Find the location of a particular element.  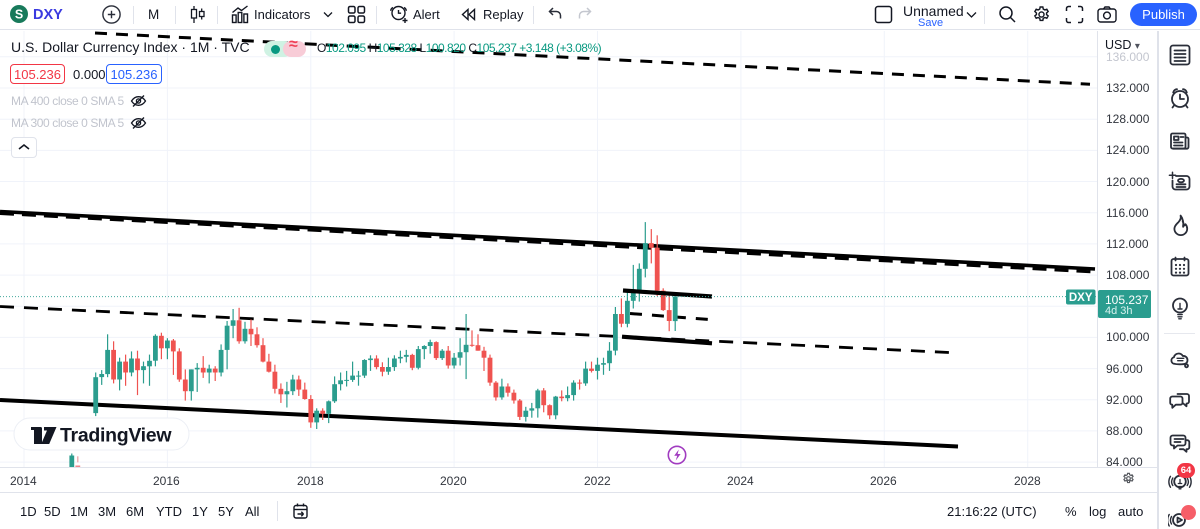

svg-text: S is located at coordinates (19, 14).